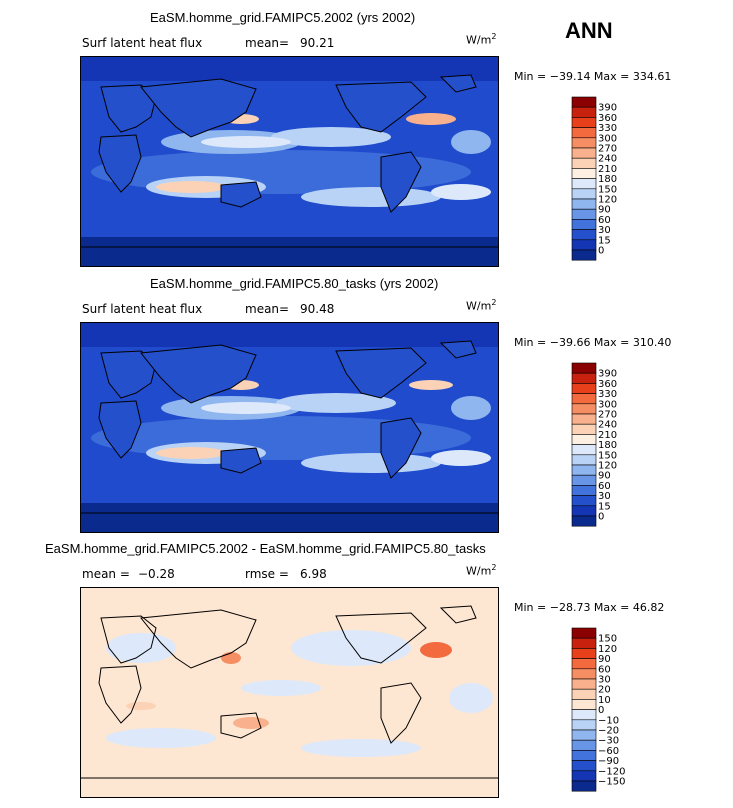 This screenshot has height=808, width=733. Describe the element at coordinates (461, 192) in the screenshot. I see `panel-1-satl-band` at that location.